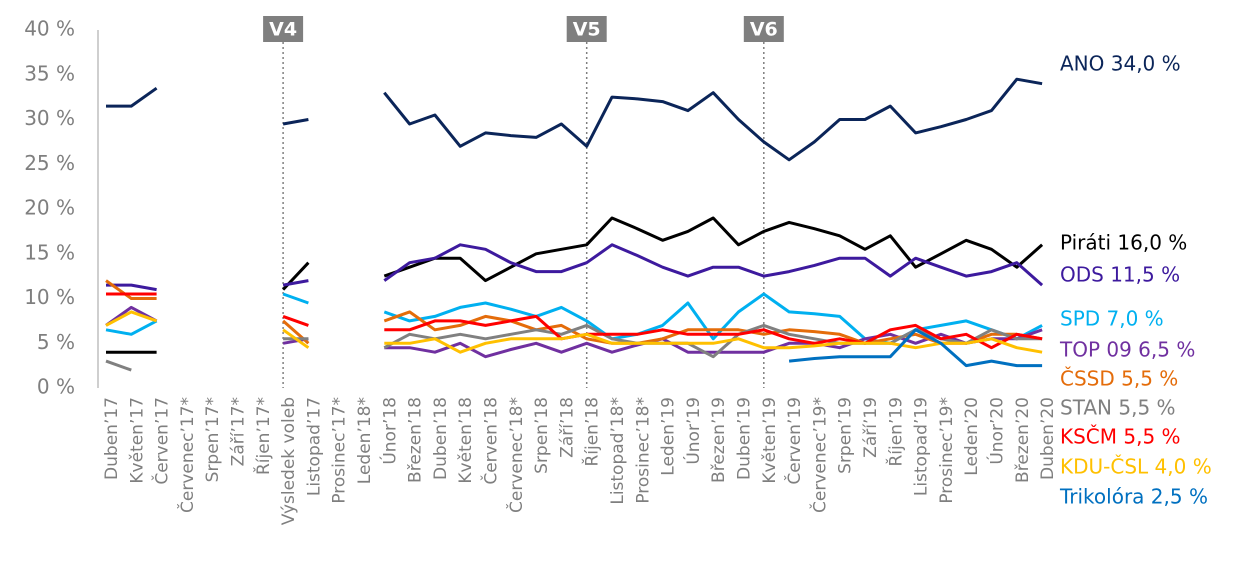 This screenshot has height=572, width=1256. Describe the element at coordinates (719, 440) in the screenshot. I see `x-tick-label: Březen’19` at that location.